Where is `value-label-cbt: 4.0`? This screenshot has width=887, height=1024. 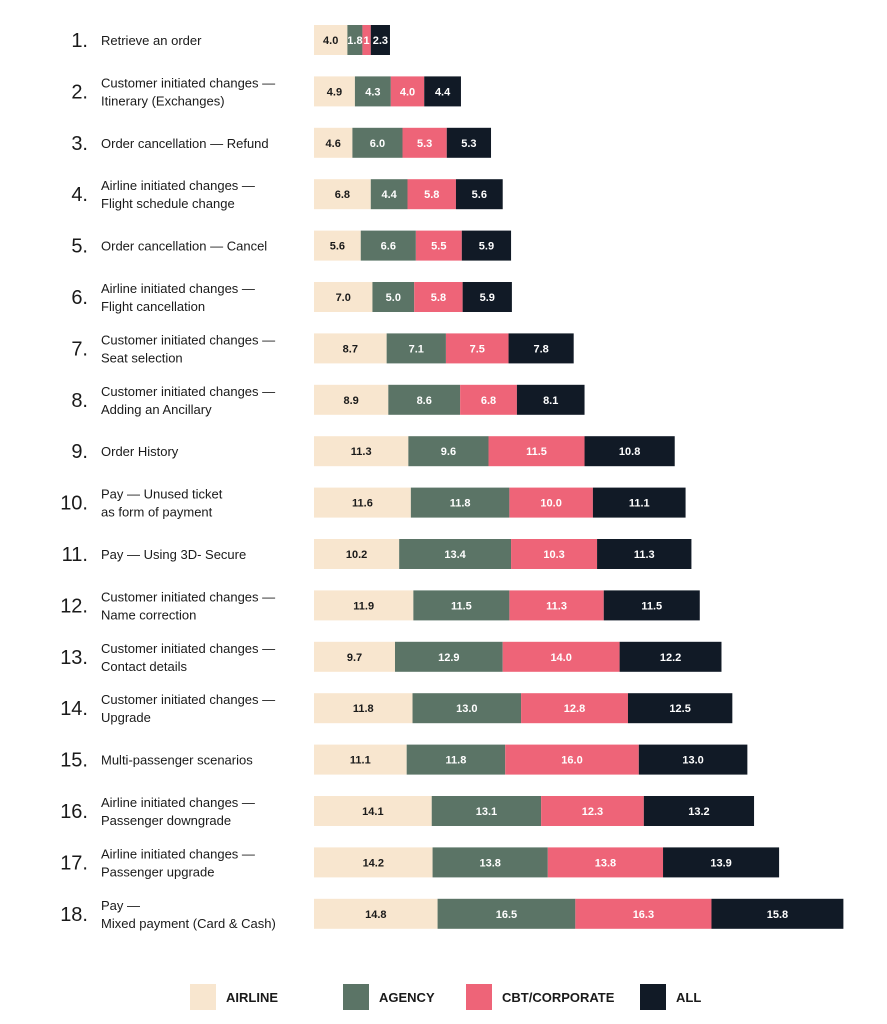
value-label-cbt: 4.0 is located at coordinates (407, 92).